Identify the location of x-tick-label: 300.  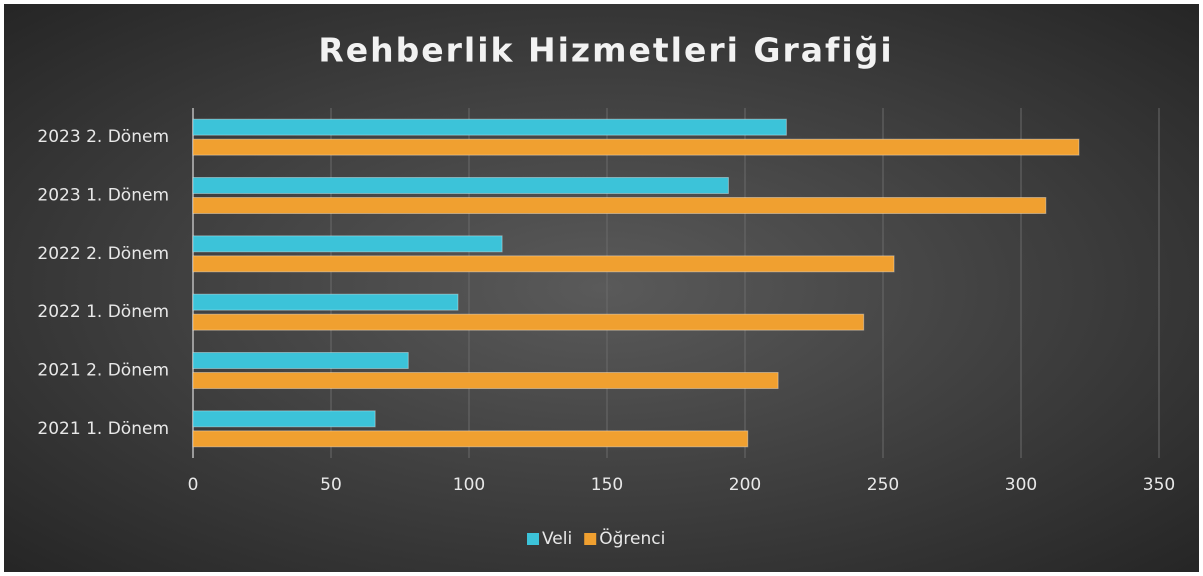
(1021, 485).